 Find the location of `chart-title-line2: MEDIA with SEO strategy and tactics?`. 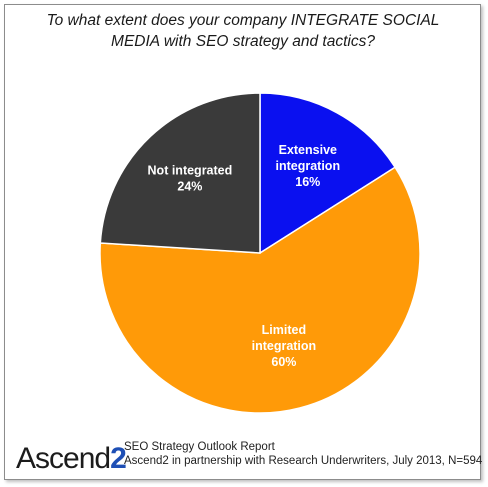

chart-title-line2: MEDIA with SEO strategy and tactics? is located at coordinates (243, 41).